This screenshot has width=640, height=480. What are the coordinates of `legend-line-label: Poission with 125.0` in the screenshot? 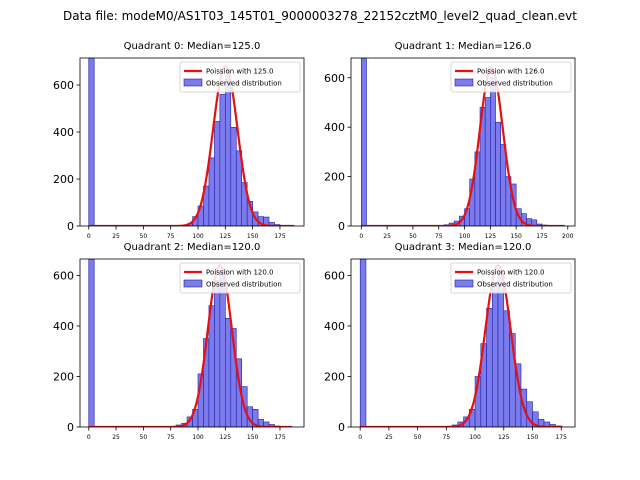 It's located at (240, 72).